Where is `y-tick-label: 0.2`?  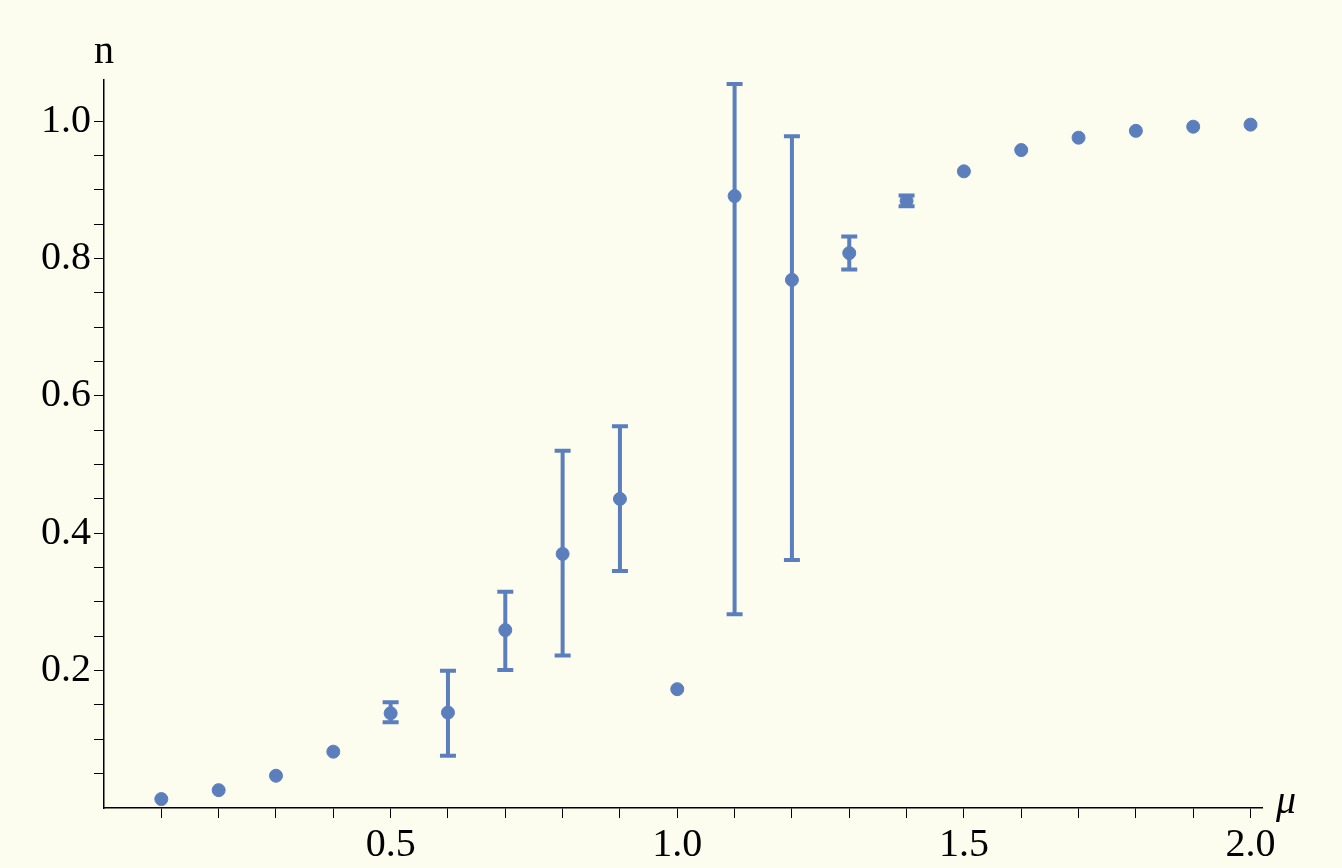
y-tick-label: 0.2 is located at coordinates (66, 668).